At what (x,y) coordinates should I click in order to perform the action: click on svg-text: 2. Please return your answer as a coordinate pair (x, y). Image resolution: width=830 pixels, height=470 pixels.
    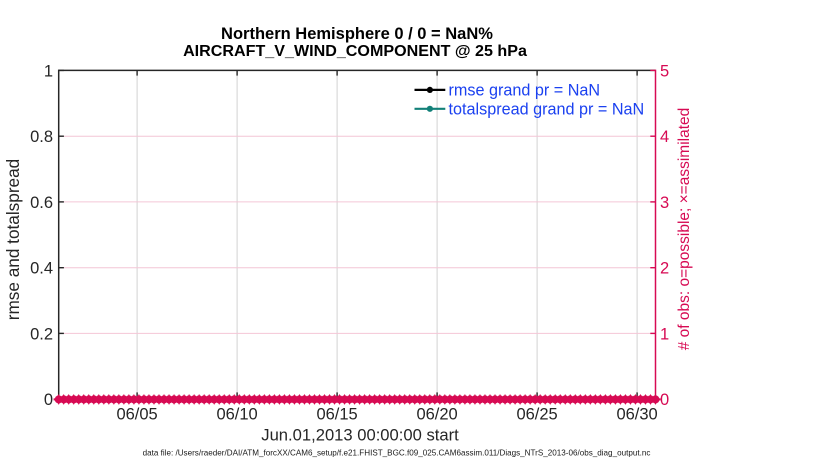
    Looking at the image, I should click on (664, 269).